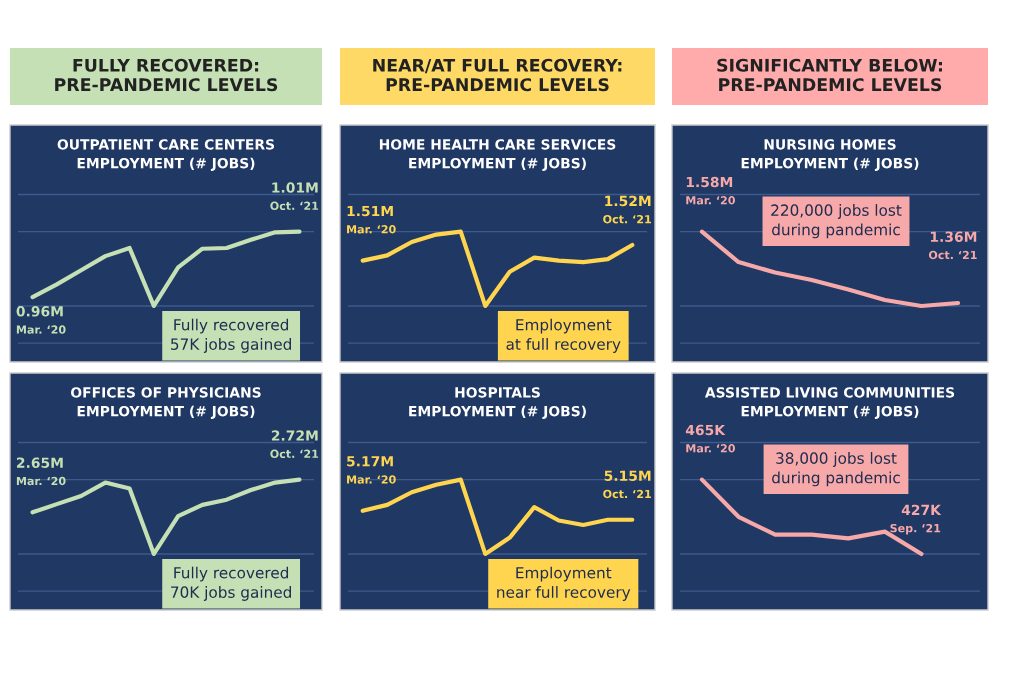  Describe the element at coordinates (497, 75) in the screenshot. I see `text: NEAR/AT FULL RECOVERY: PRE-PANDEMIC LEVELS` at that location.